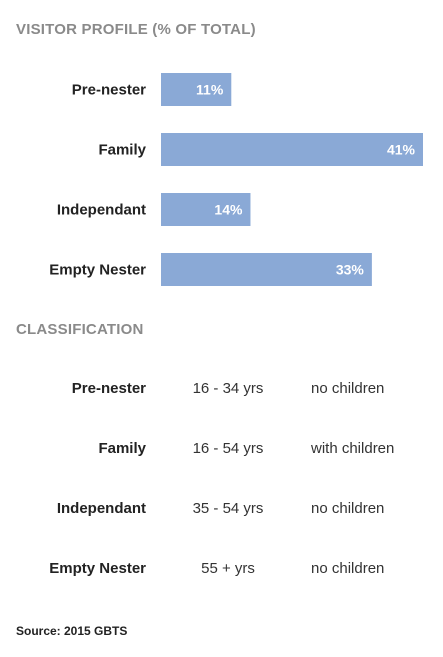  What do you see at coordinates (97, 270) in the screenshot?
I see `category-label-empty-nester: Empty Nester` at bounding box center [97, 270].